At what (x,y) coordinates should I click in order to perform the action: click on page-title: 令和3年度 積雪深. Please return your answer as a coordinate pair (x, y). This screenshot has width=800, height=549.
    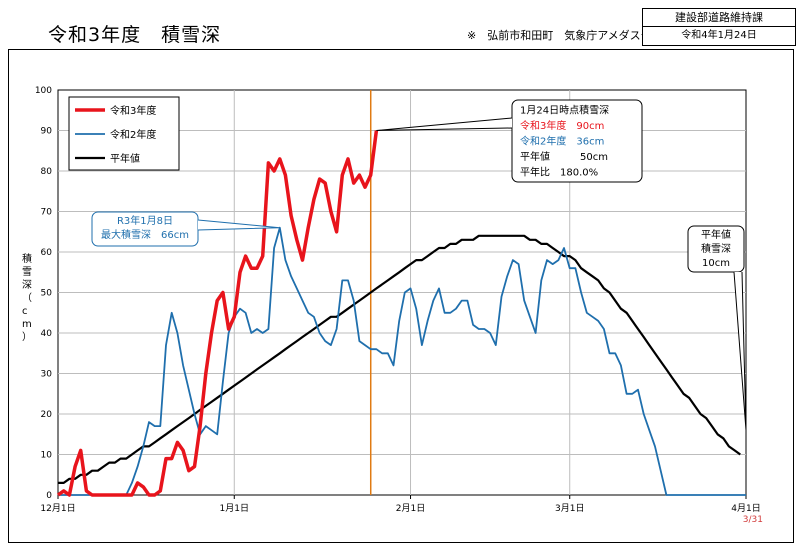
    Looking at the image, I should click on (135, 35).